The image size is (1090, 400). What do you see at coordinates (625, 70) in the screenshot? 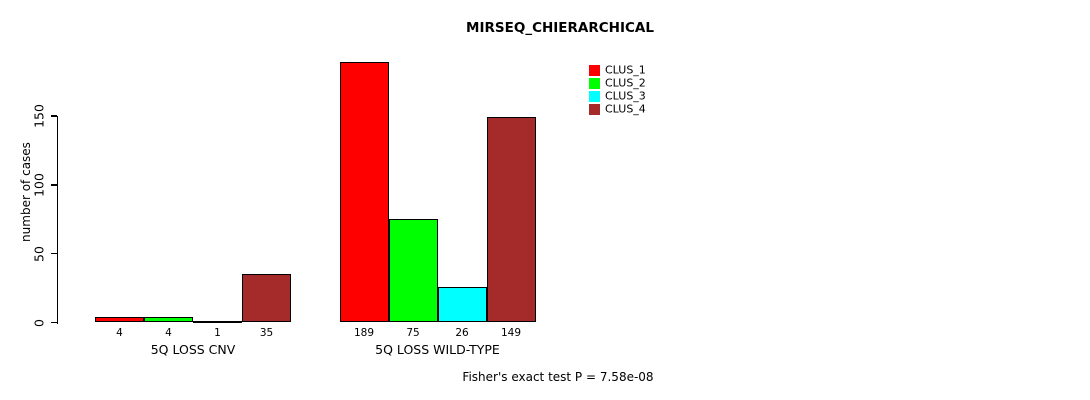
I see `legend-label-clus_1: CLUS_1` at bounding box center [625, 70].